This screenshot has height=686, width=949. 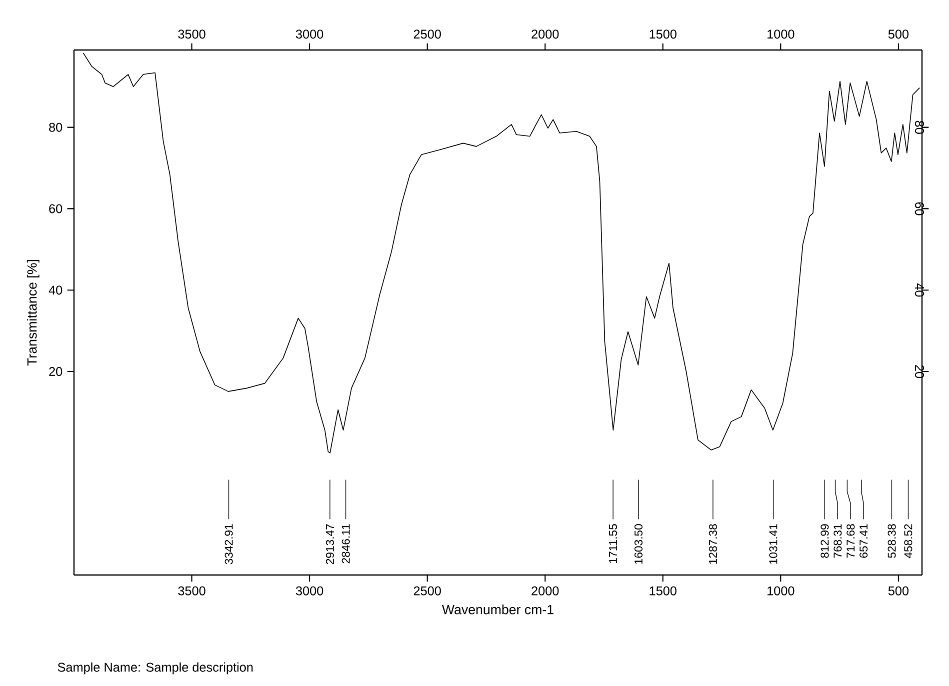 I want to click on annotation: 812.99, so click(x=824, y=541).